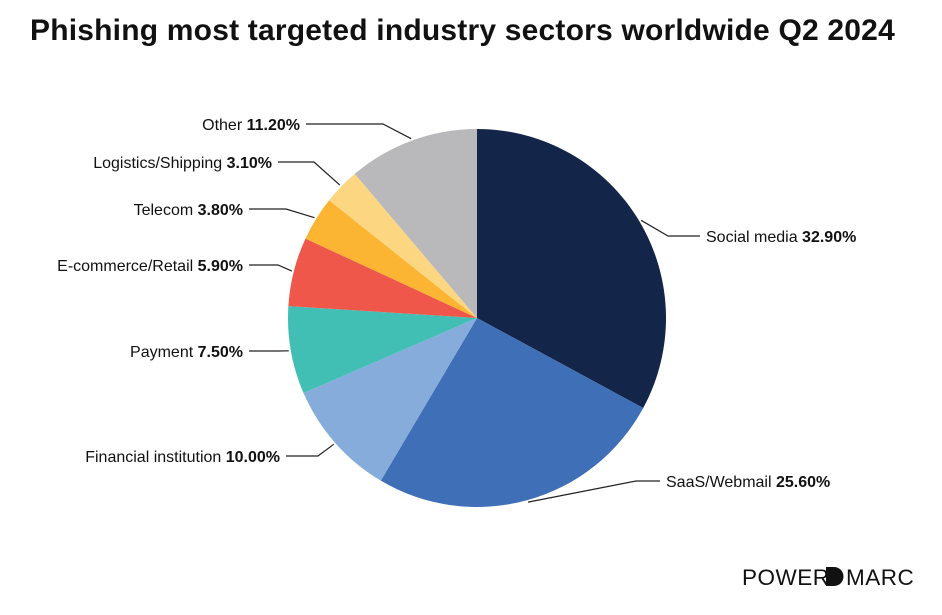 This screenshot has width=942, height=615. Describe the element at coordinates (786, 577) in the screenshot. I see `svg-text: POWER` at that location.